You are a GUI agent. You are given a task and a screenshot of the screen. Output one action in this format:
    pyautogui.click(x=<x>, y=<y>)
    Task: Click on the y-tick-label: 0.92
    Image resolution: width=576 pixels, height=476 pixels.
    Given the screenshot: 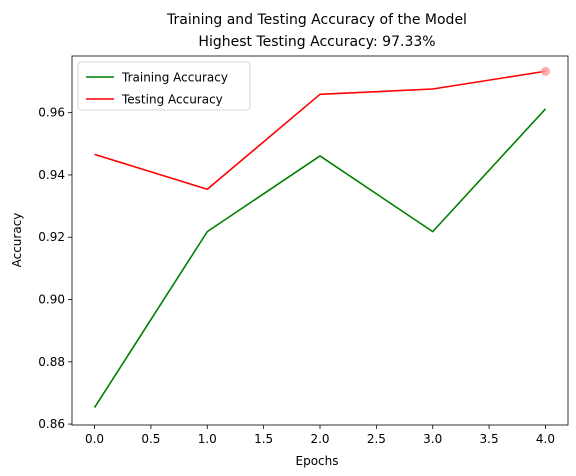 What is the action you would take?
    pyautogui.click(x=51, y=237)
    